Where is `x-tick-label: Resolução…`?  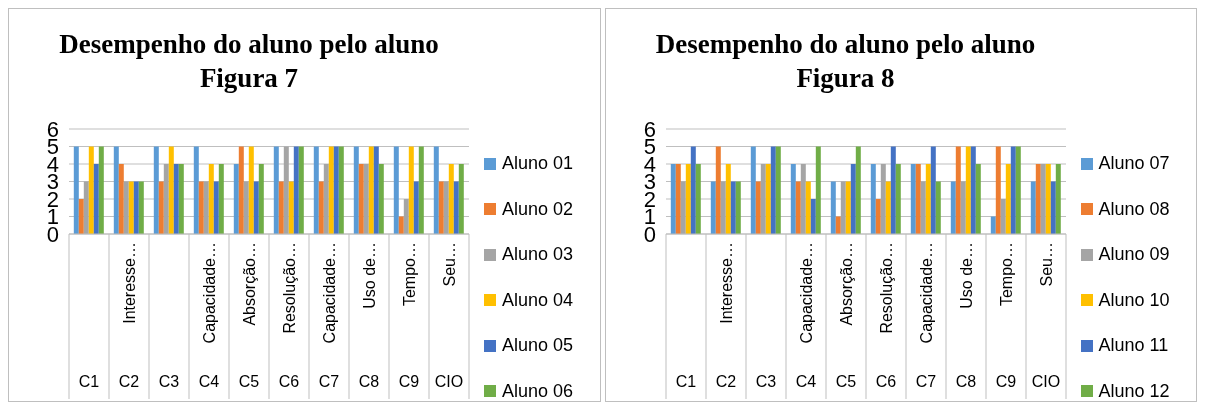 x-tick-label: Resolução… is located at coordinates (289, 288).